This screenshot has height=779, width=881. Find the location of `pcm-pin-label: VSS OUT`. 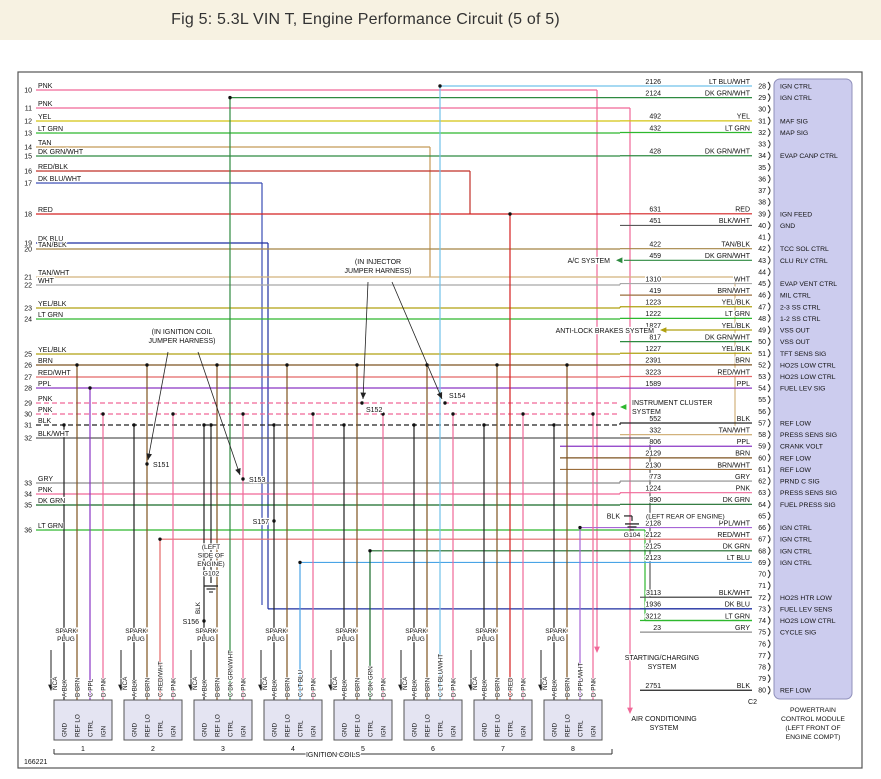

pcm-pin-label: VSS OUT is located at coordinates (795, 331).